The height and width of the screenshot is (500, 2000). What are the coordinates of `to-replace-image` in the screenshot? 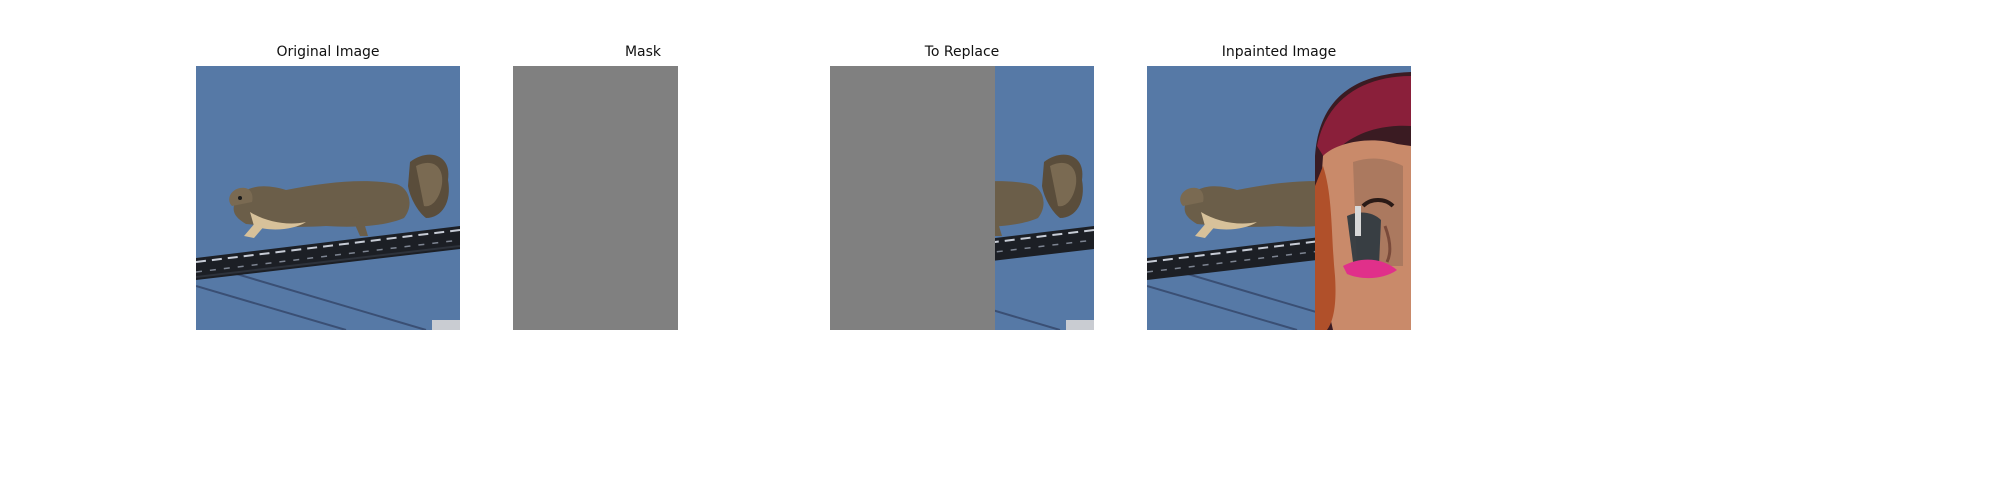 It's located at (962, 198).